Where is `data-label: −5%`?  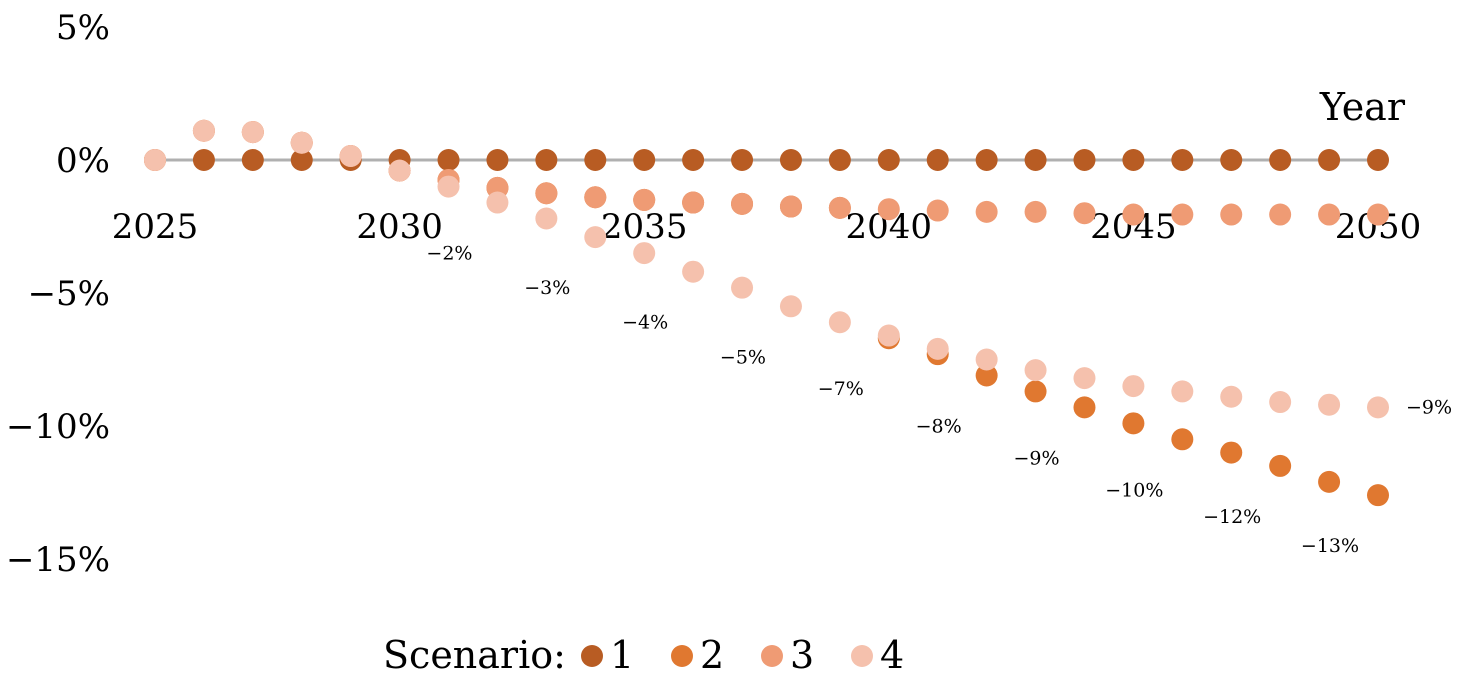
data-label: −5% is located at coordinates (743, 357).